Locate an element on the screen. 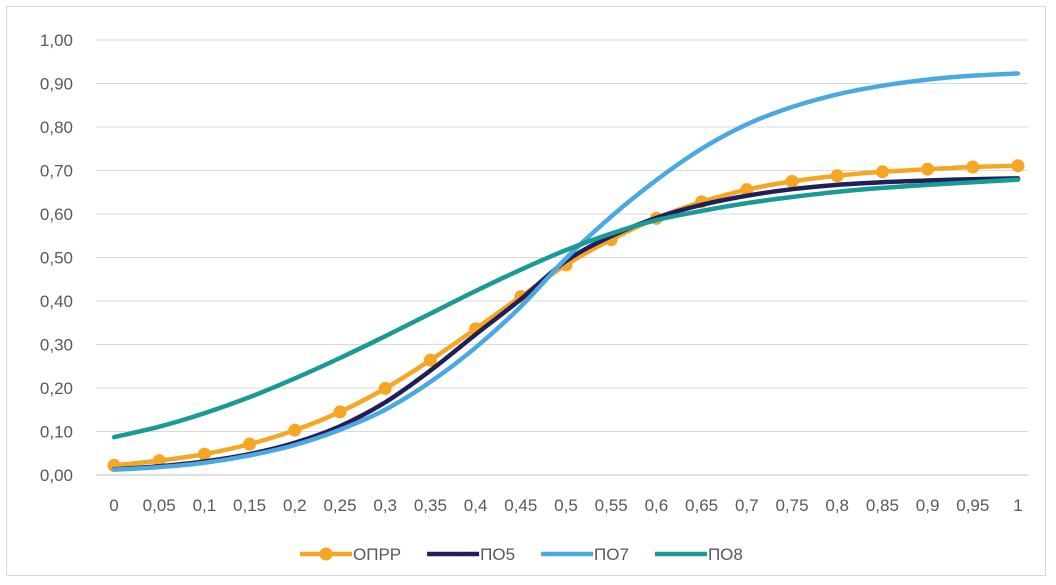 The height and width of the screenshot is (585, 1056). x-tick-label: 0,6 is located at coordinates (657, 505).